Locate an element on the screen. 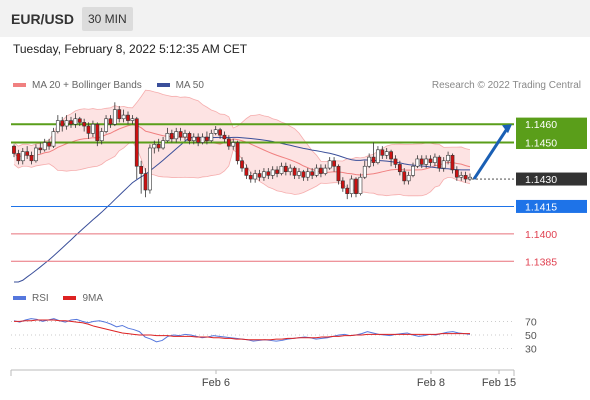  forecast-arrow-shaft is located at coordinates (491, 153).